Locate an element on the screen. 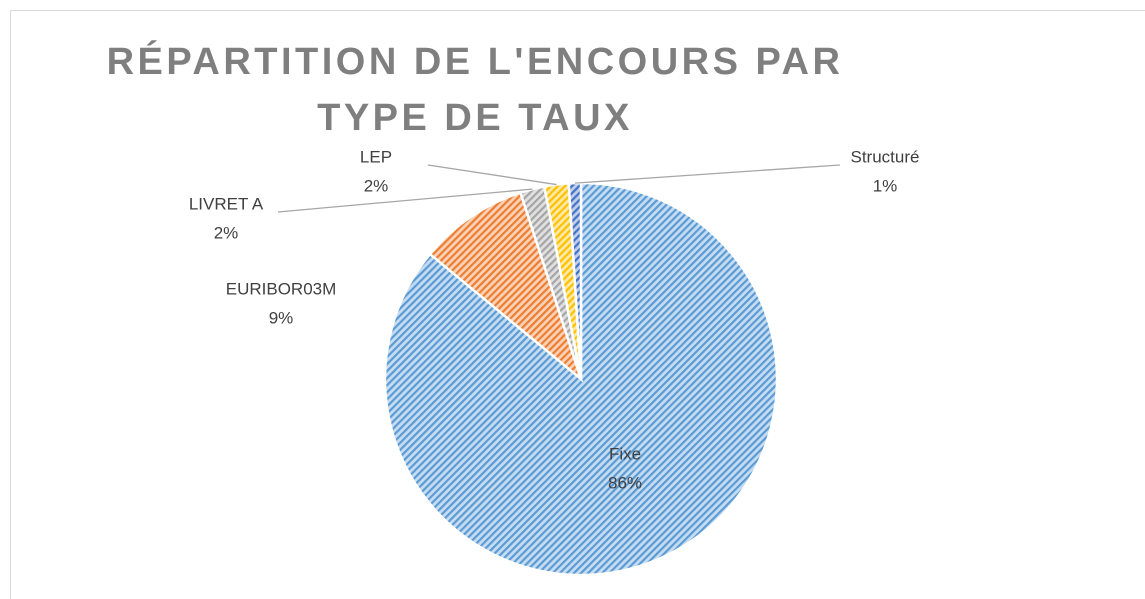 The height and width of the screenshot is (599, 1145). slice-label: LIVRET A is located at coordinates (226, 203).